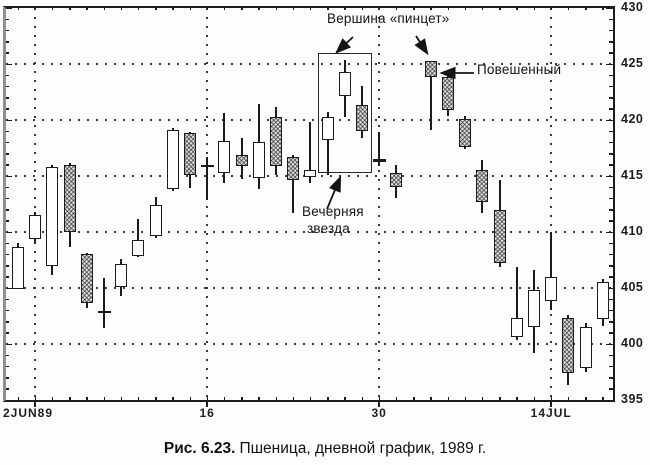  What do you see at coordinates (333, 211) in the screenshot?
I see `evening-star-line1: Вечерняя` at bounding box center [333, 211].